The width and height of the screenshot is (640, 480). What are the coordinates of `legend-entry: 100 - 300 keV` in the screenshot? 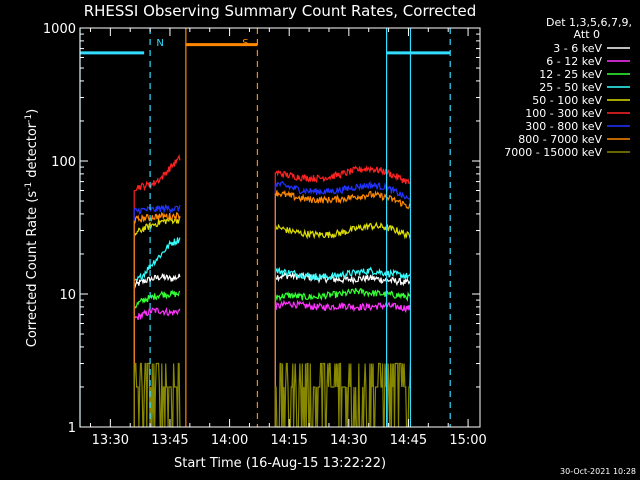 It's located at (577, 113).